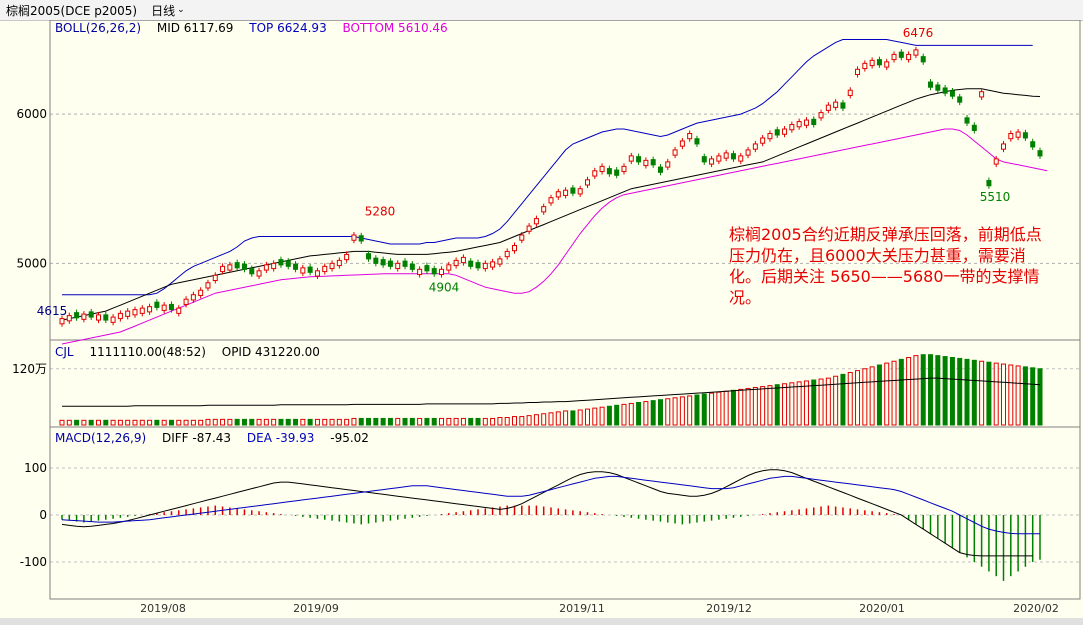  I want to click on period-selector: 日线 ⌄, so click(168, 10).